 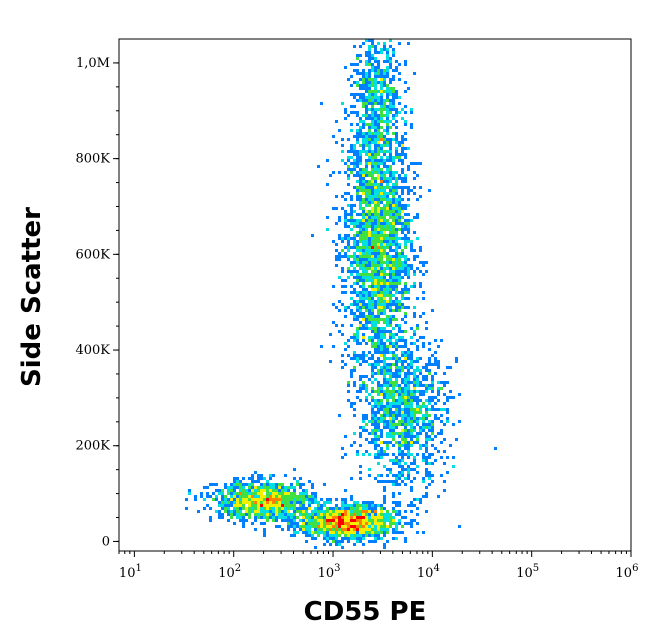 I want to click on y-tick-label: 200K, so click(x=92, y=446).